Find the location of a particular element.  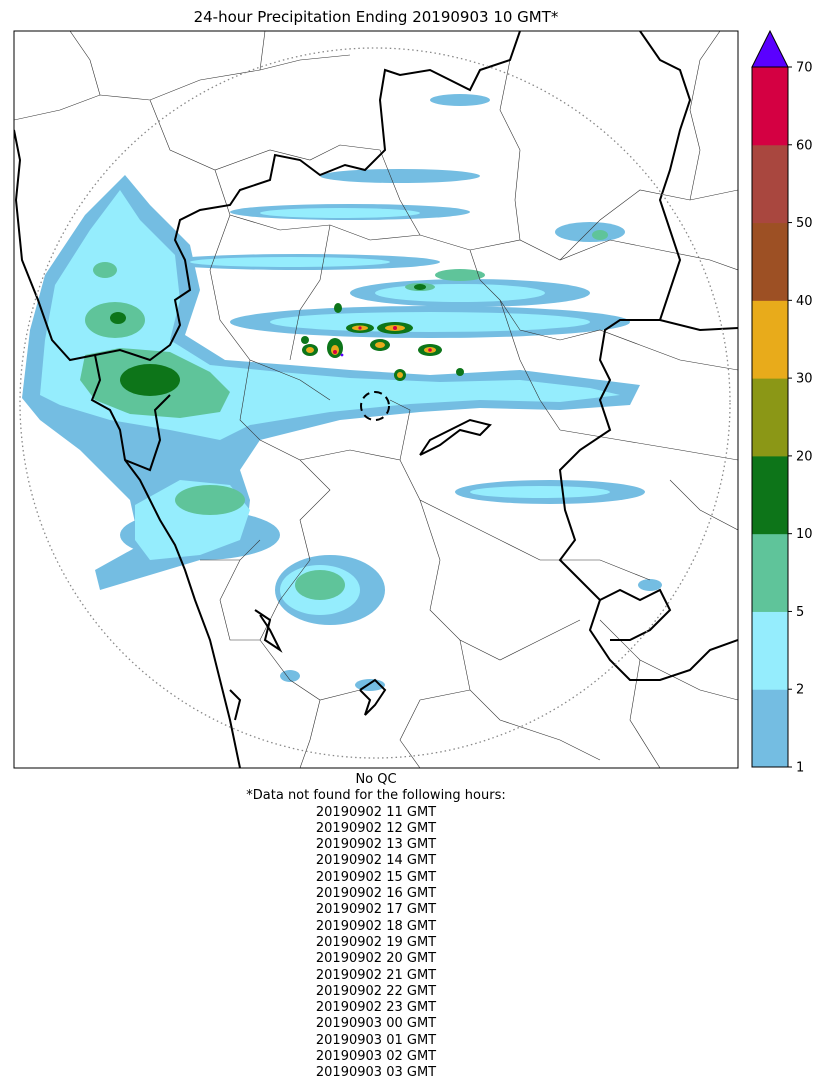

colorbar-tick-label: 10 is located at coordinates (804, 534).